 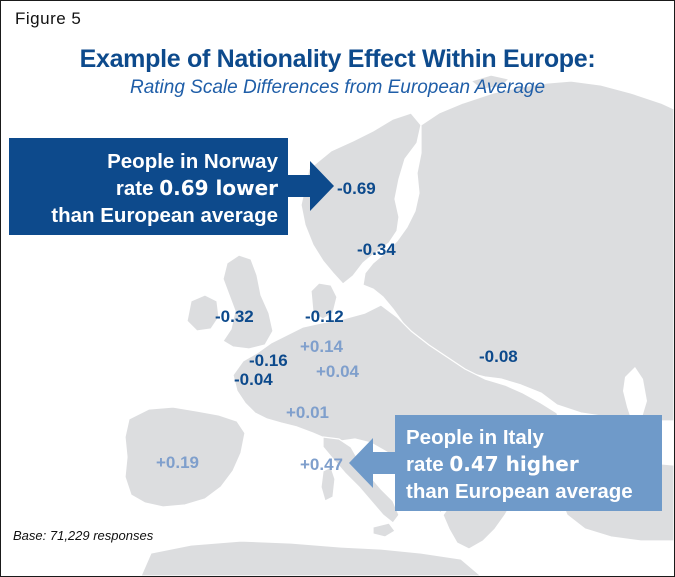 What do you see at coordinates (178, 462) in the screenshot?
I see `value-spain: +0.19` at bounding box center [178, 462].